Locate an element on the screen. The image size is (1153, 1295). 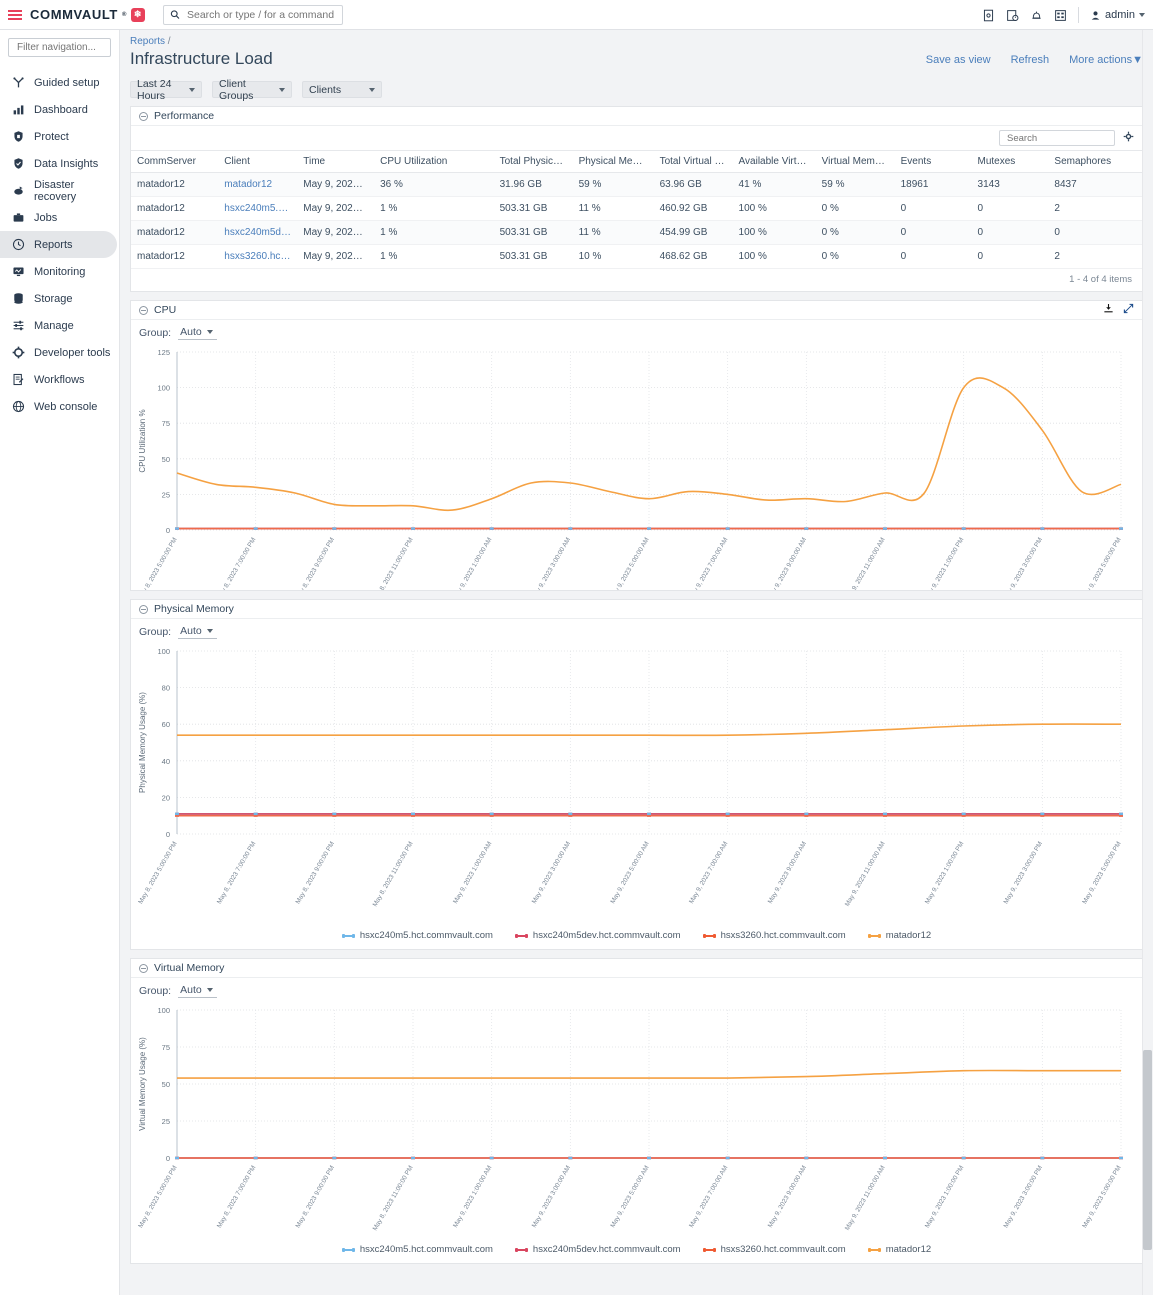
page-scrollbar is located at coordinates (1147, 662).